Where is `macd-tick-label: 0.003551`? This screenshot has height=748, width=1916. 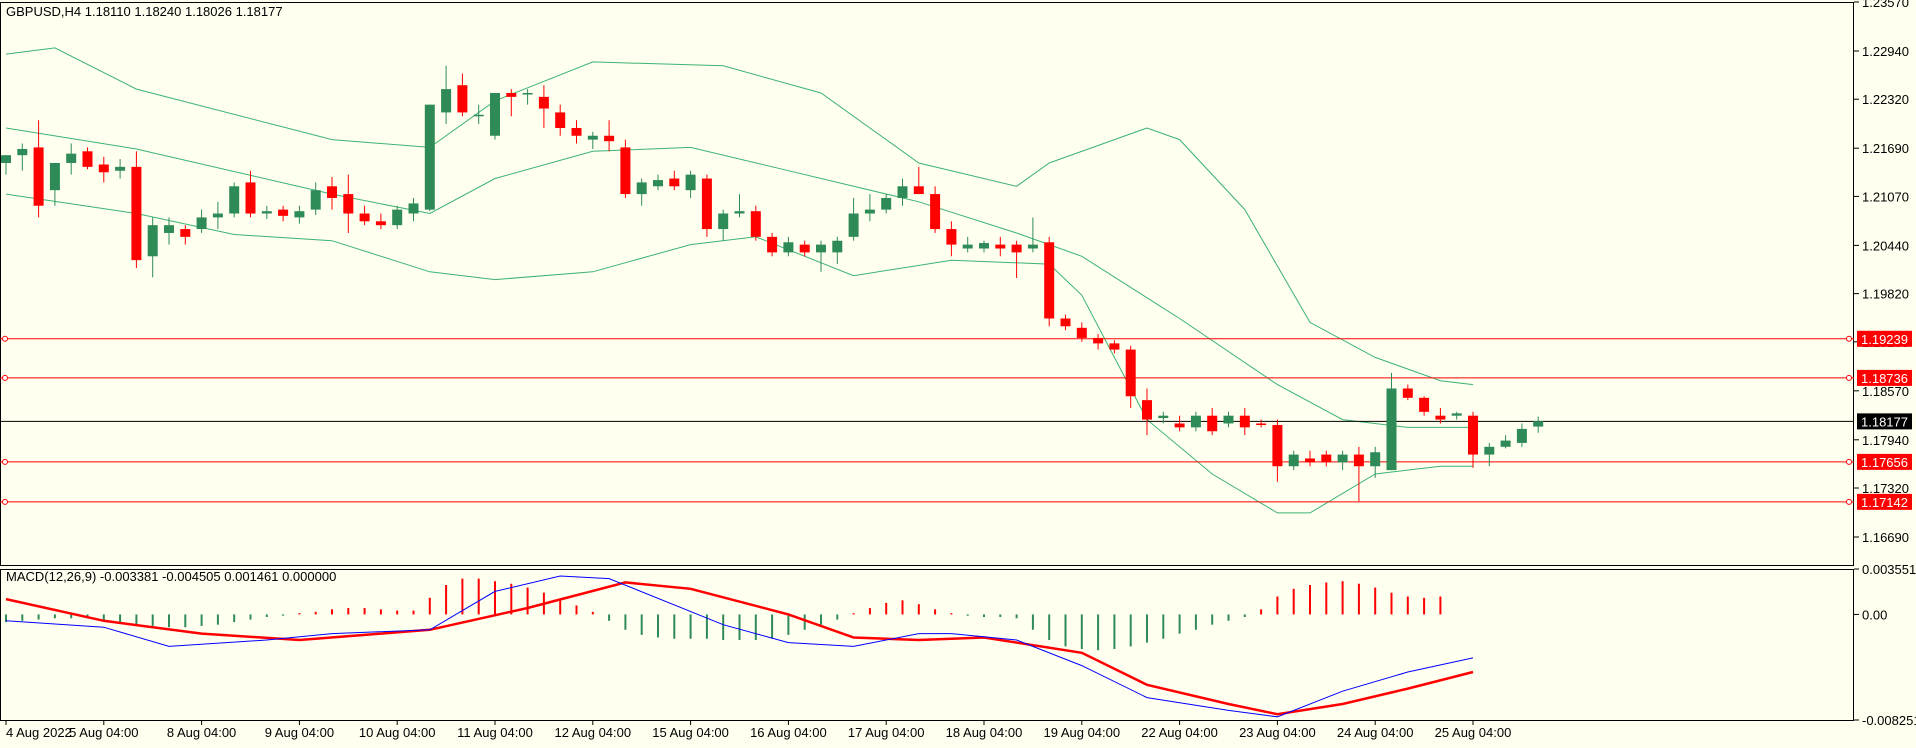
macd-tick-label: 0.003551 is located at coordinates (1889, 569).